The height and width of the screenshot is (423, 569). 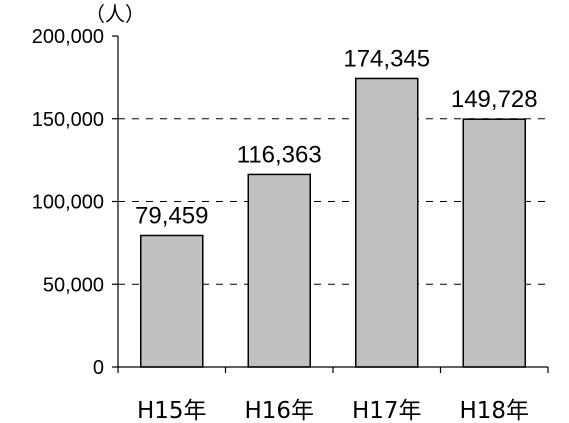 I want to click on x-tick-label: H15年, so click(x=172, y=410).